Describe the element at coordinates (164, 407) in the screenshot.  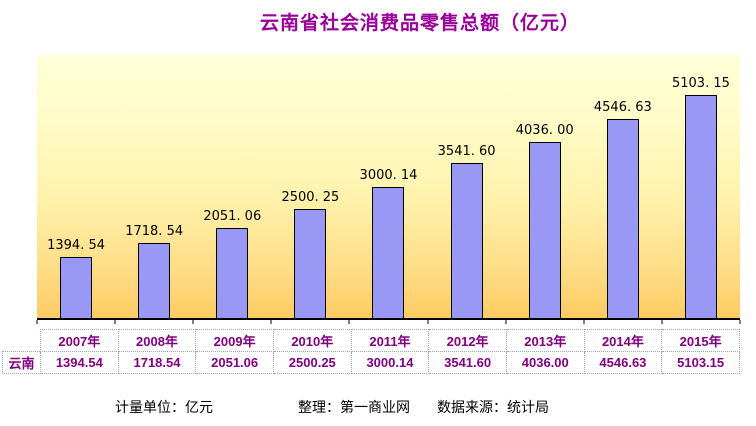
I see `footer-unit-label: 计量单位：亿元` at that location.